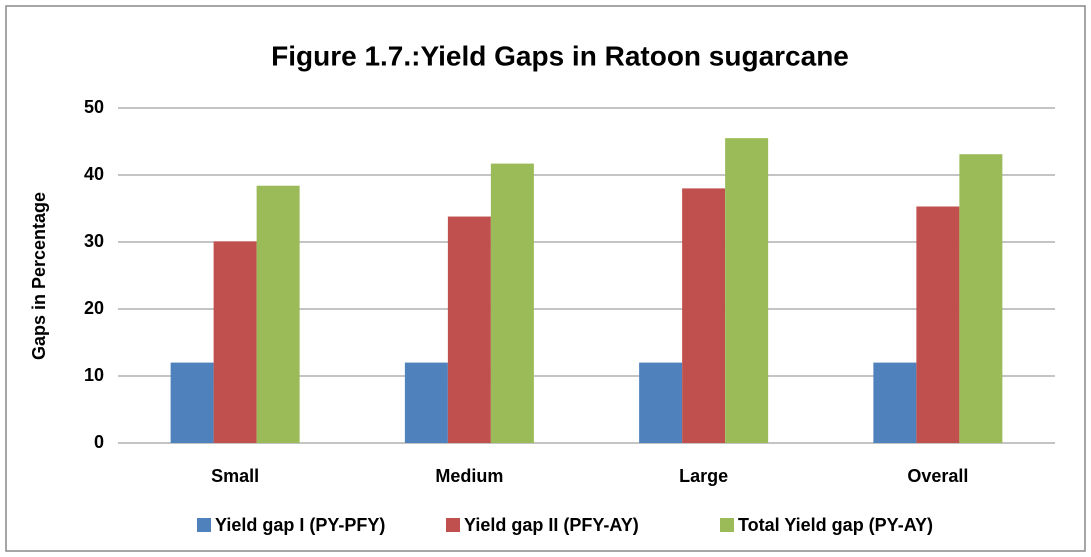 This screenshot has width=1091, height=557. I want to click on x-tick-label: Large, so click(703, 476).